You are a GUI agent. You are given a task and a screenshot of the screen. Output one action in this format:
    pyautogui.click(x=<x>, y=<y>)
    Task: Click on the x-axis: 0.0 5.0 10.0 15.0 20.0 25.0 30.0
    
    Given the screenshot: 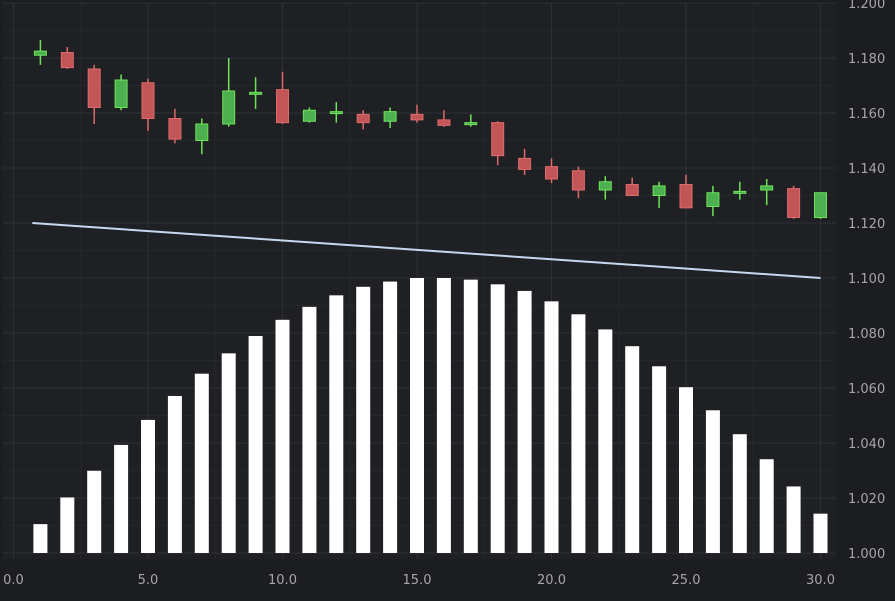 What is the action you would take?
    pyautogui.click(x=419, y=580)
    